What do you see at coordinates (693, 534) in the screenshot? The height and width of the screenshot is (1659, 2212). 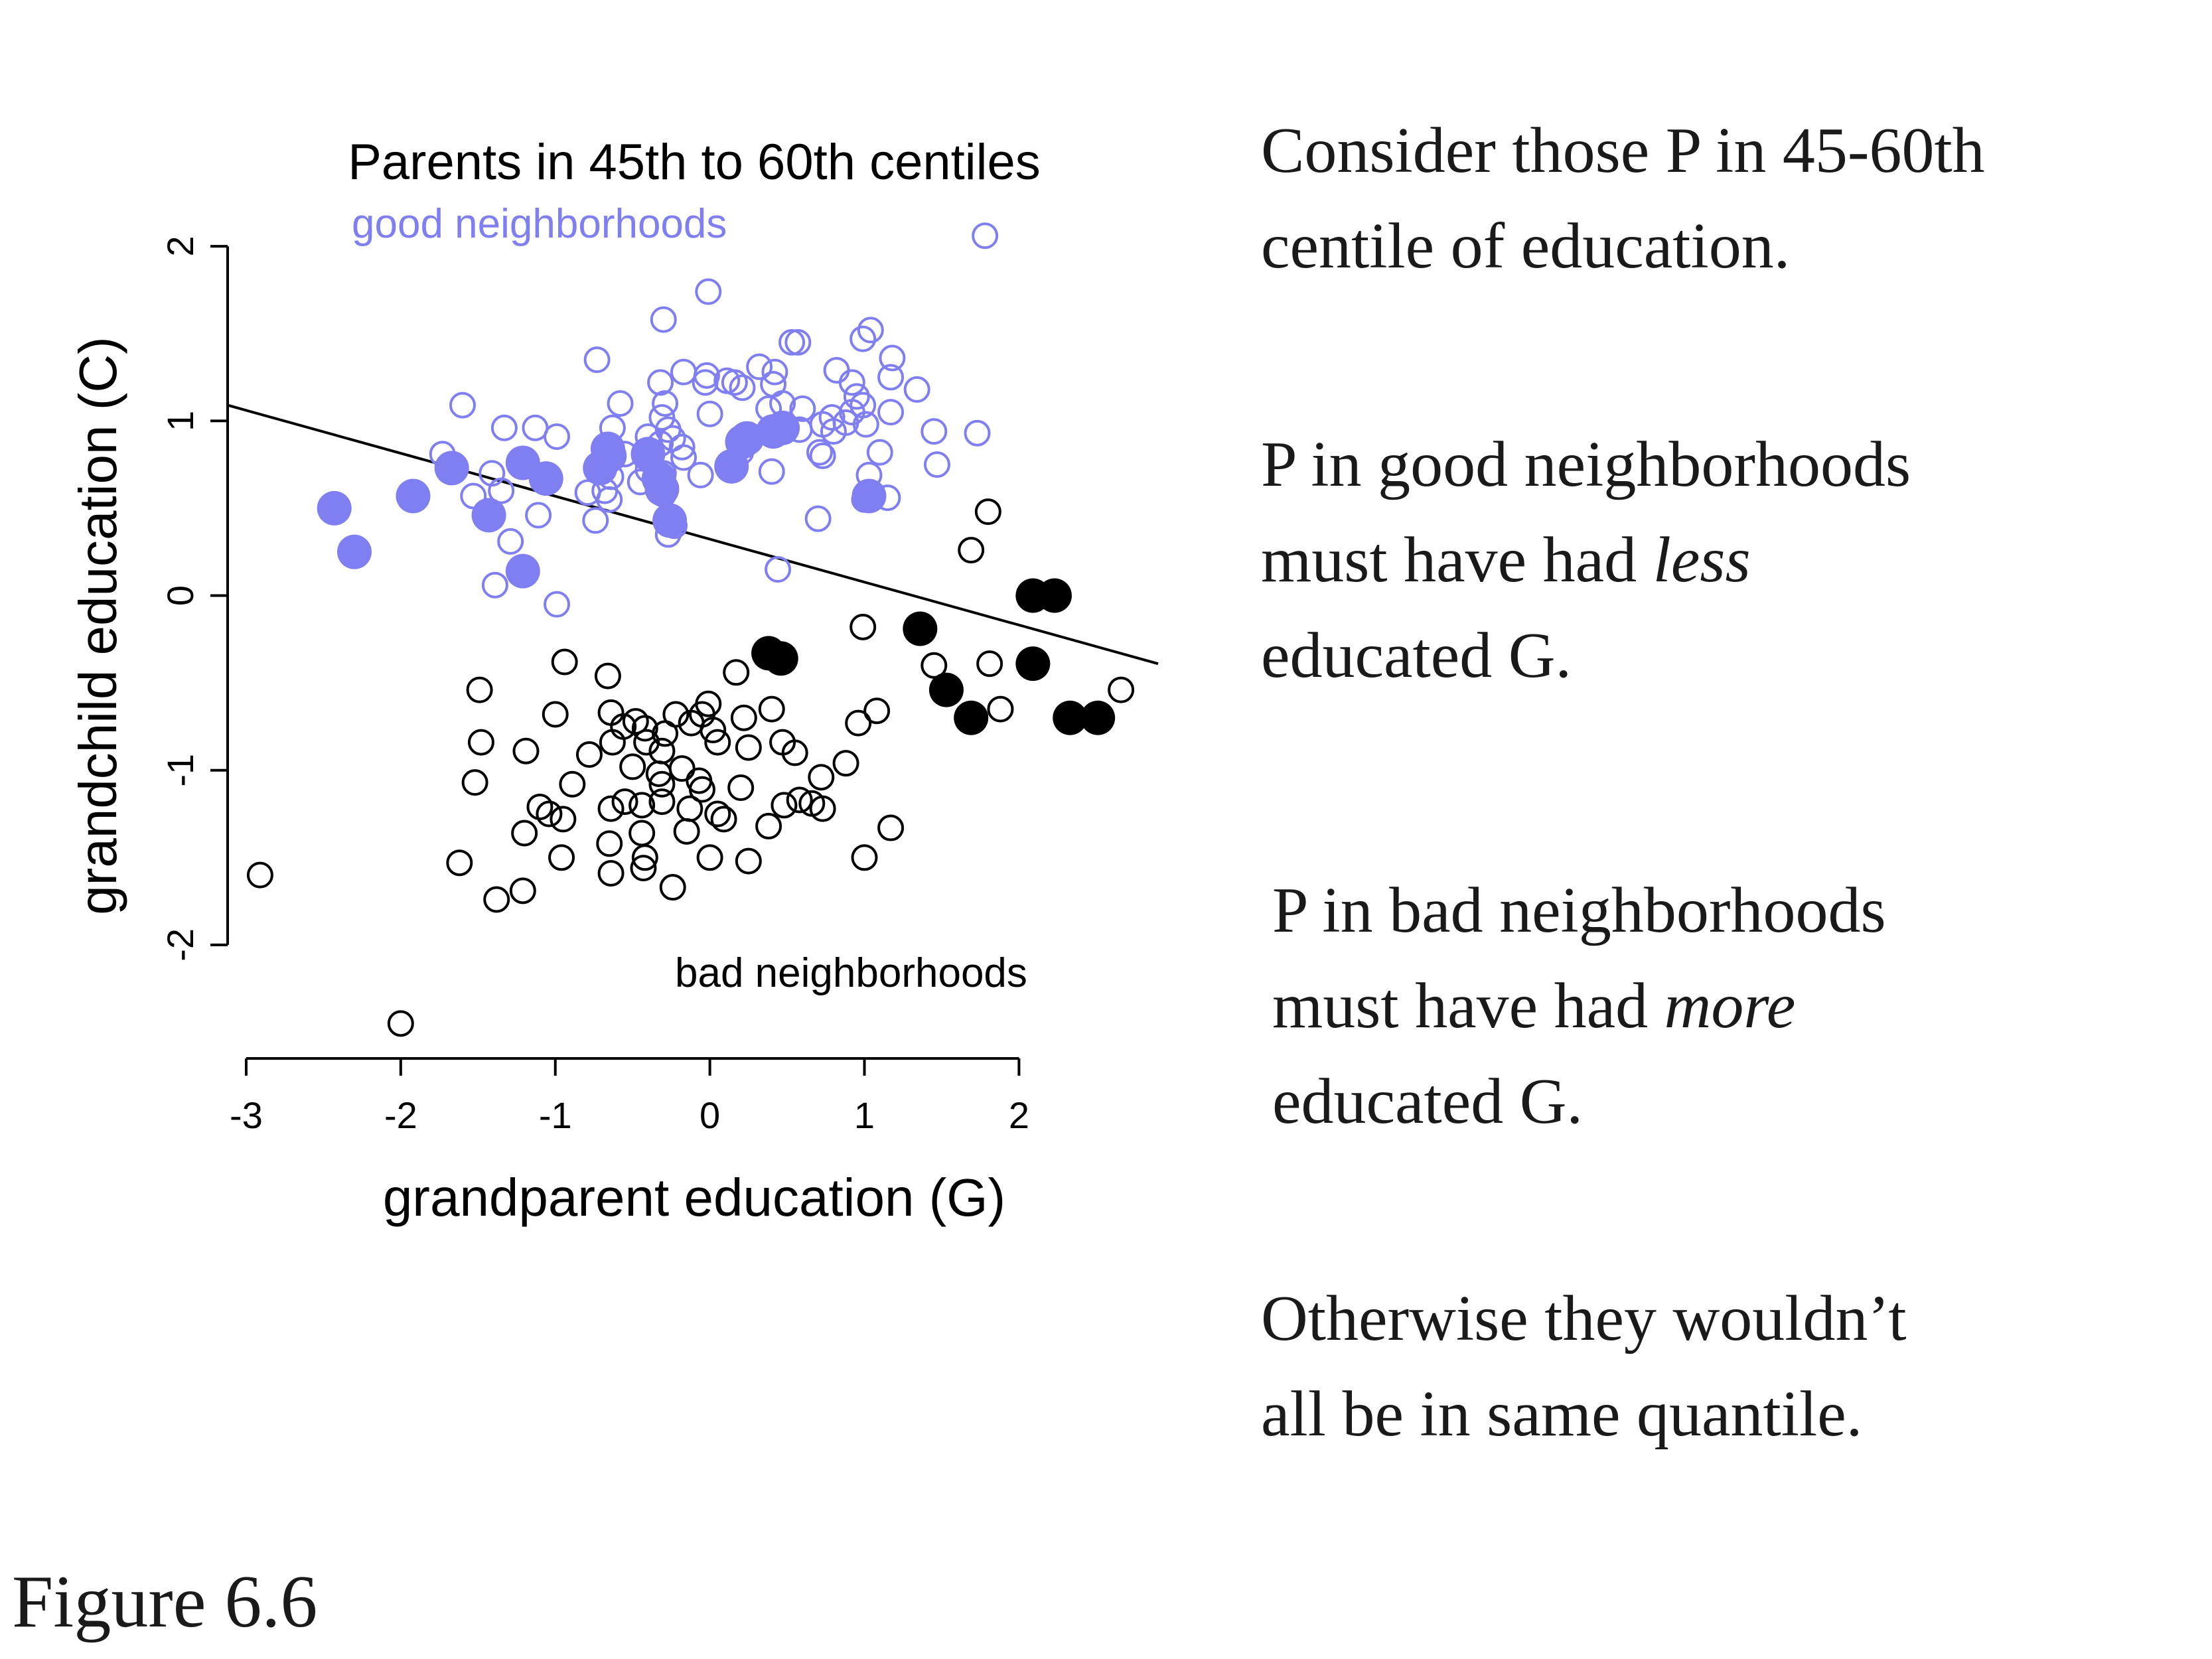 I see `regression-line` at bounding box center [693, 534].